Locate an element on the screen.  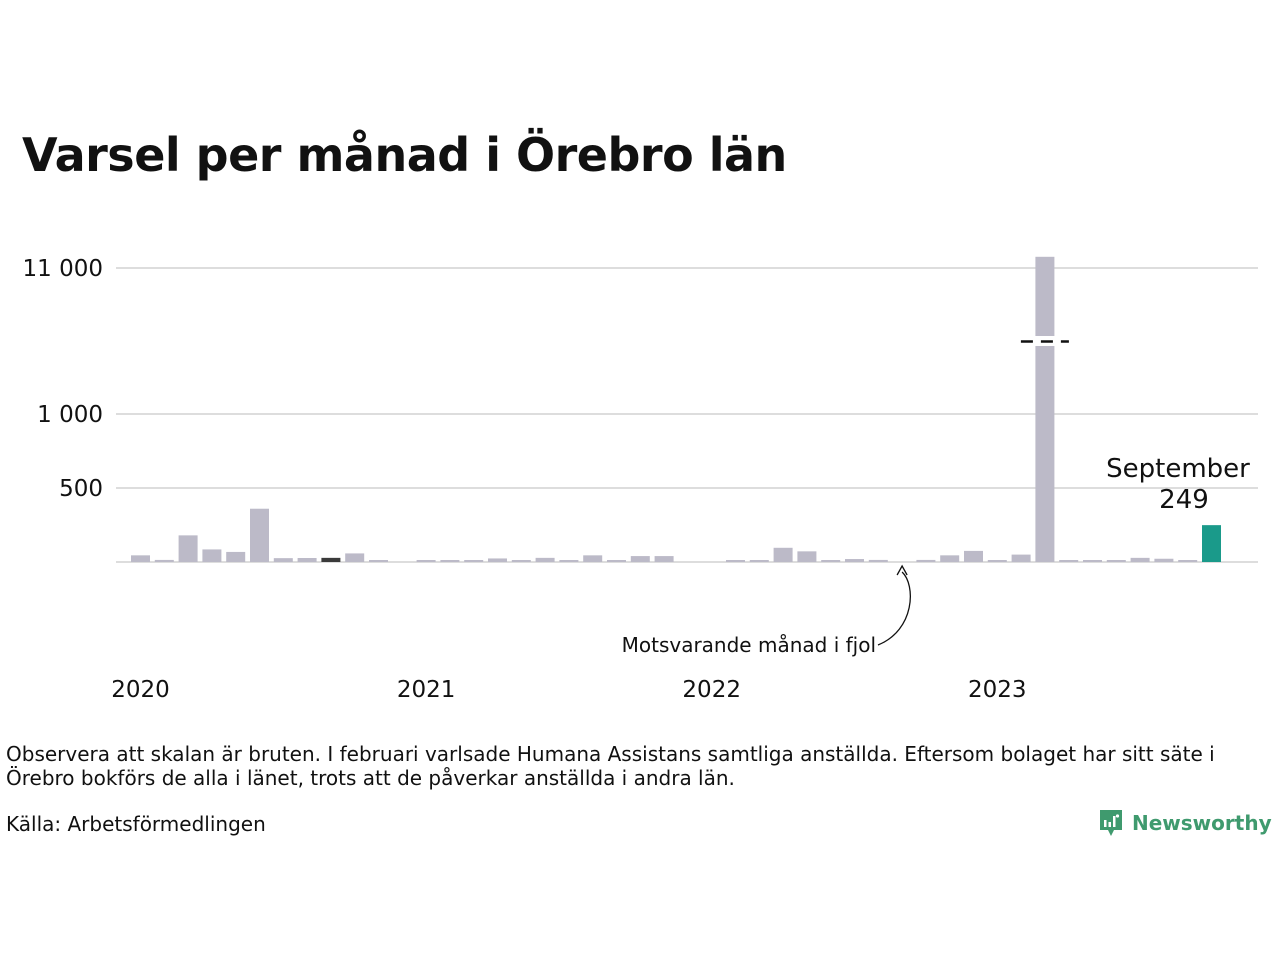
previous-year-label: Motsvarande månad i fjol is located at coordinates (749, 645).